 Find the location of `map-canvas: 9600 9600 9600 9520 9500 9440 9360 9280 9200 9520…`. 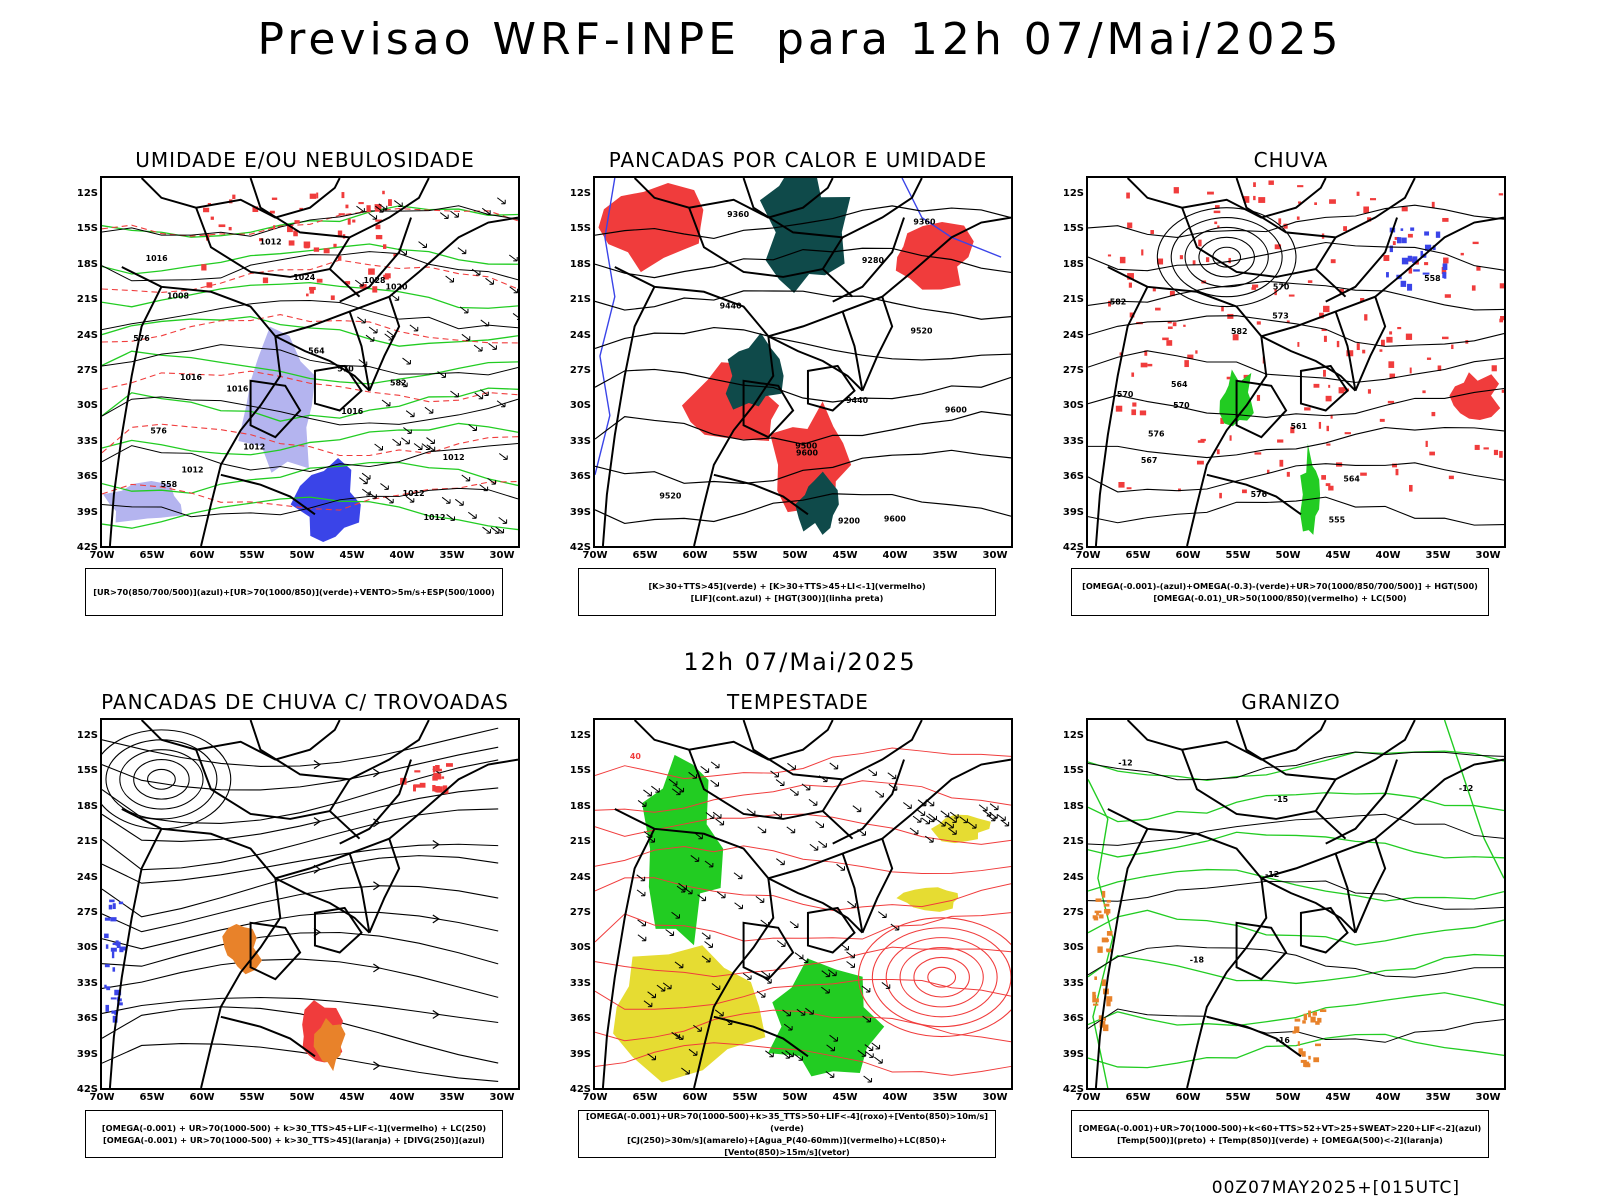

map-canvas: 9600 9600 9600 9520 9500 9440 9360 9280 9200 9520… is located at coordinates (803, 362).